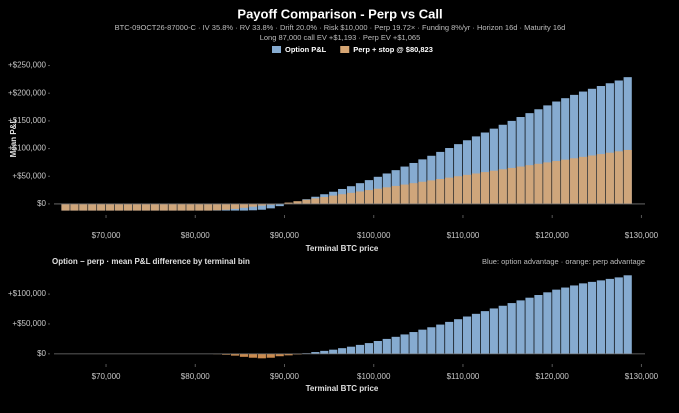 This screenshot has width=679, height=413. Describe the element at coordinates (13, 138) in the screenshot. I see `y-axis-label: Mean P&L` at that location.